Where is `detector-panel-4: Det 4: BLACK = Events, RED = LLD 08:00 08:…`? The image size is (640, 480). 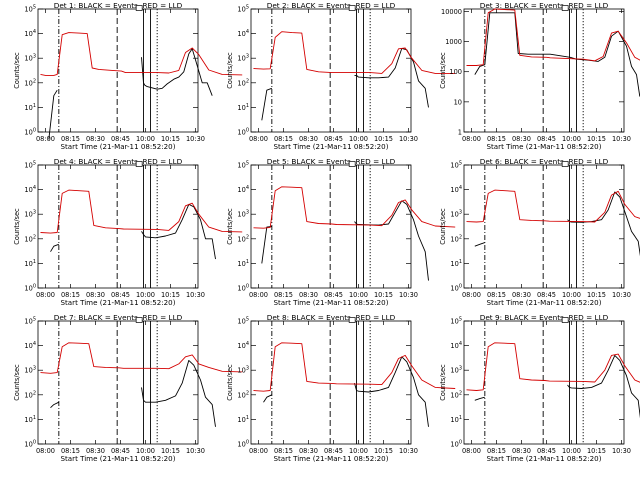 detector-panel-4: Det 4: BLACK = Events, RED = LLD 08:00 08:… is located at coordinates (128, 232).